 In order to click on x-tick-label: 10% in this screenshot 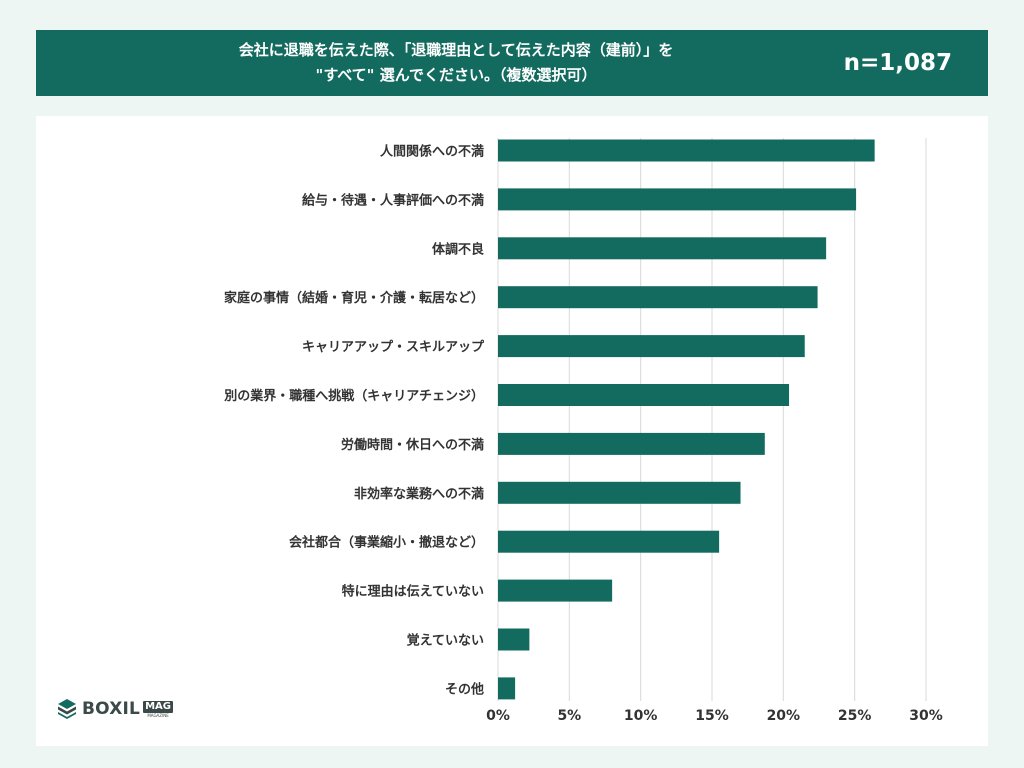, I will do `click(641, 716)`.